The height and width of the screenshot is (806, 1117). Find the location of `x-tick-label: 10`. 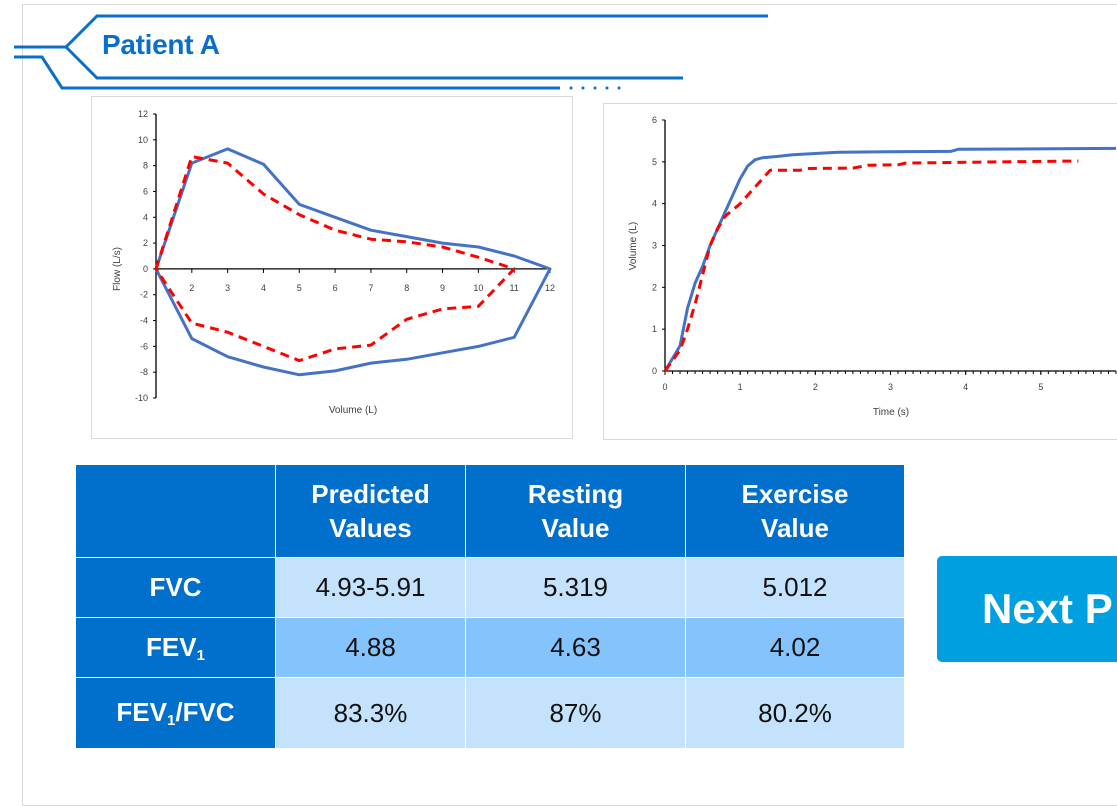

x-tick-label: 10 is located at coordinates (478, 288).